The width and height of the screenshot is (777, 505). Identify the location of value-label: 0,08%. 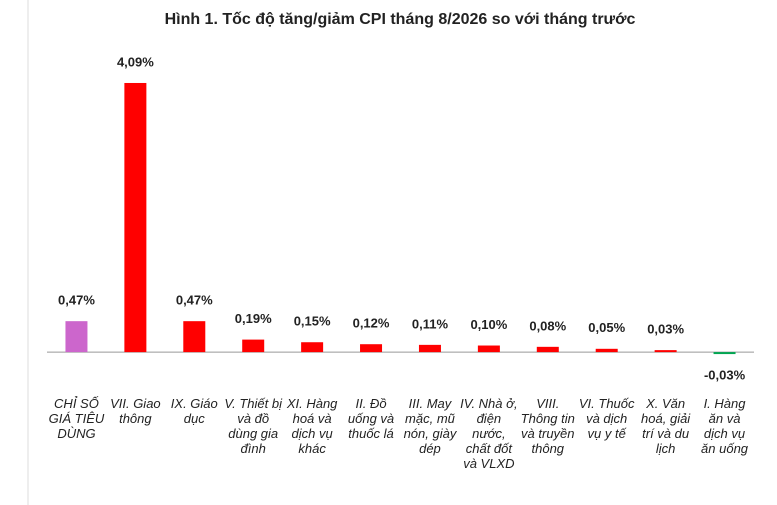
(547, 325).